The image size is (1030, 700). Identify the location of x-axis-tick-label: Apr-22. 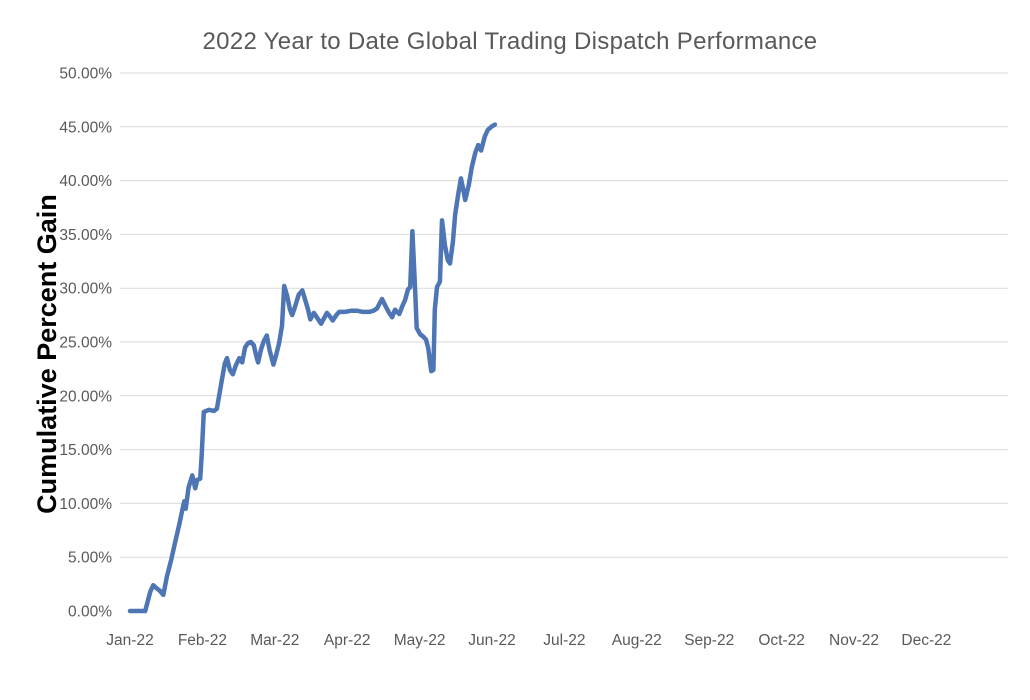
(347, 640).